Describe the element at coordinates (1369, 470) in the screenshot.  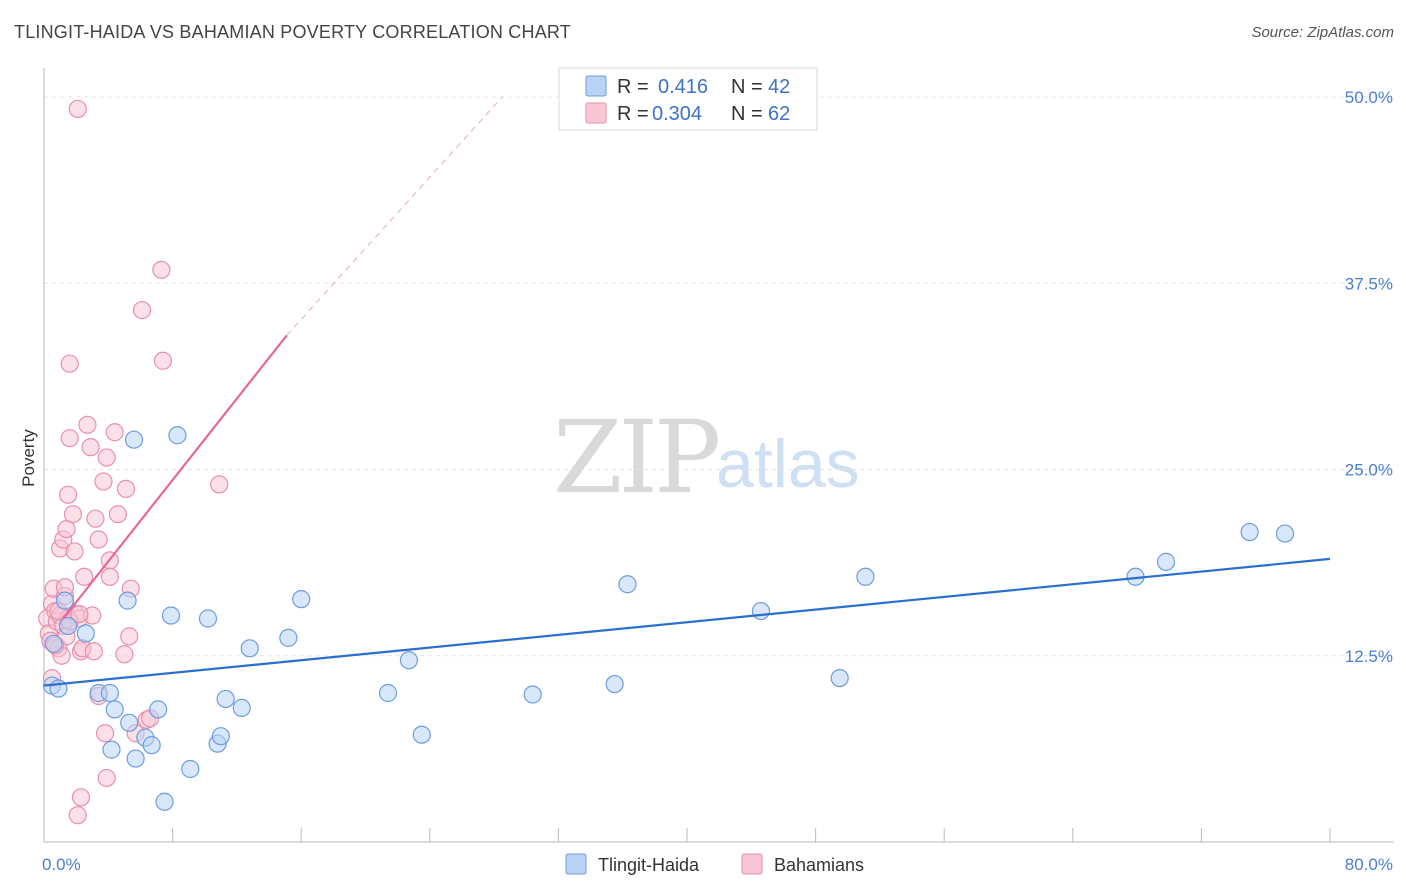
I see `y-tick-label: 25.0%` at that location.